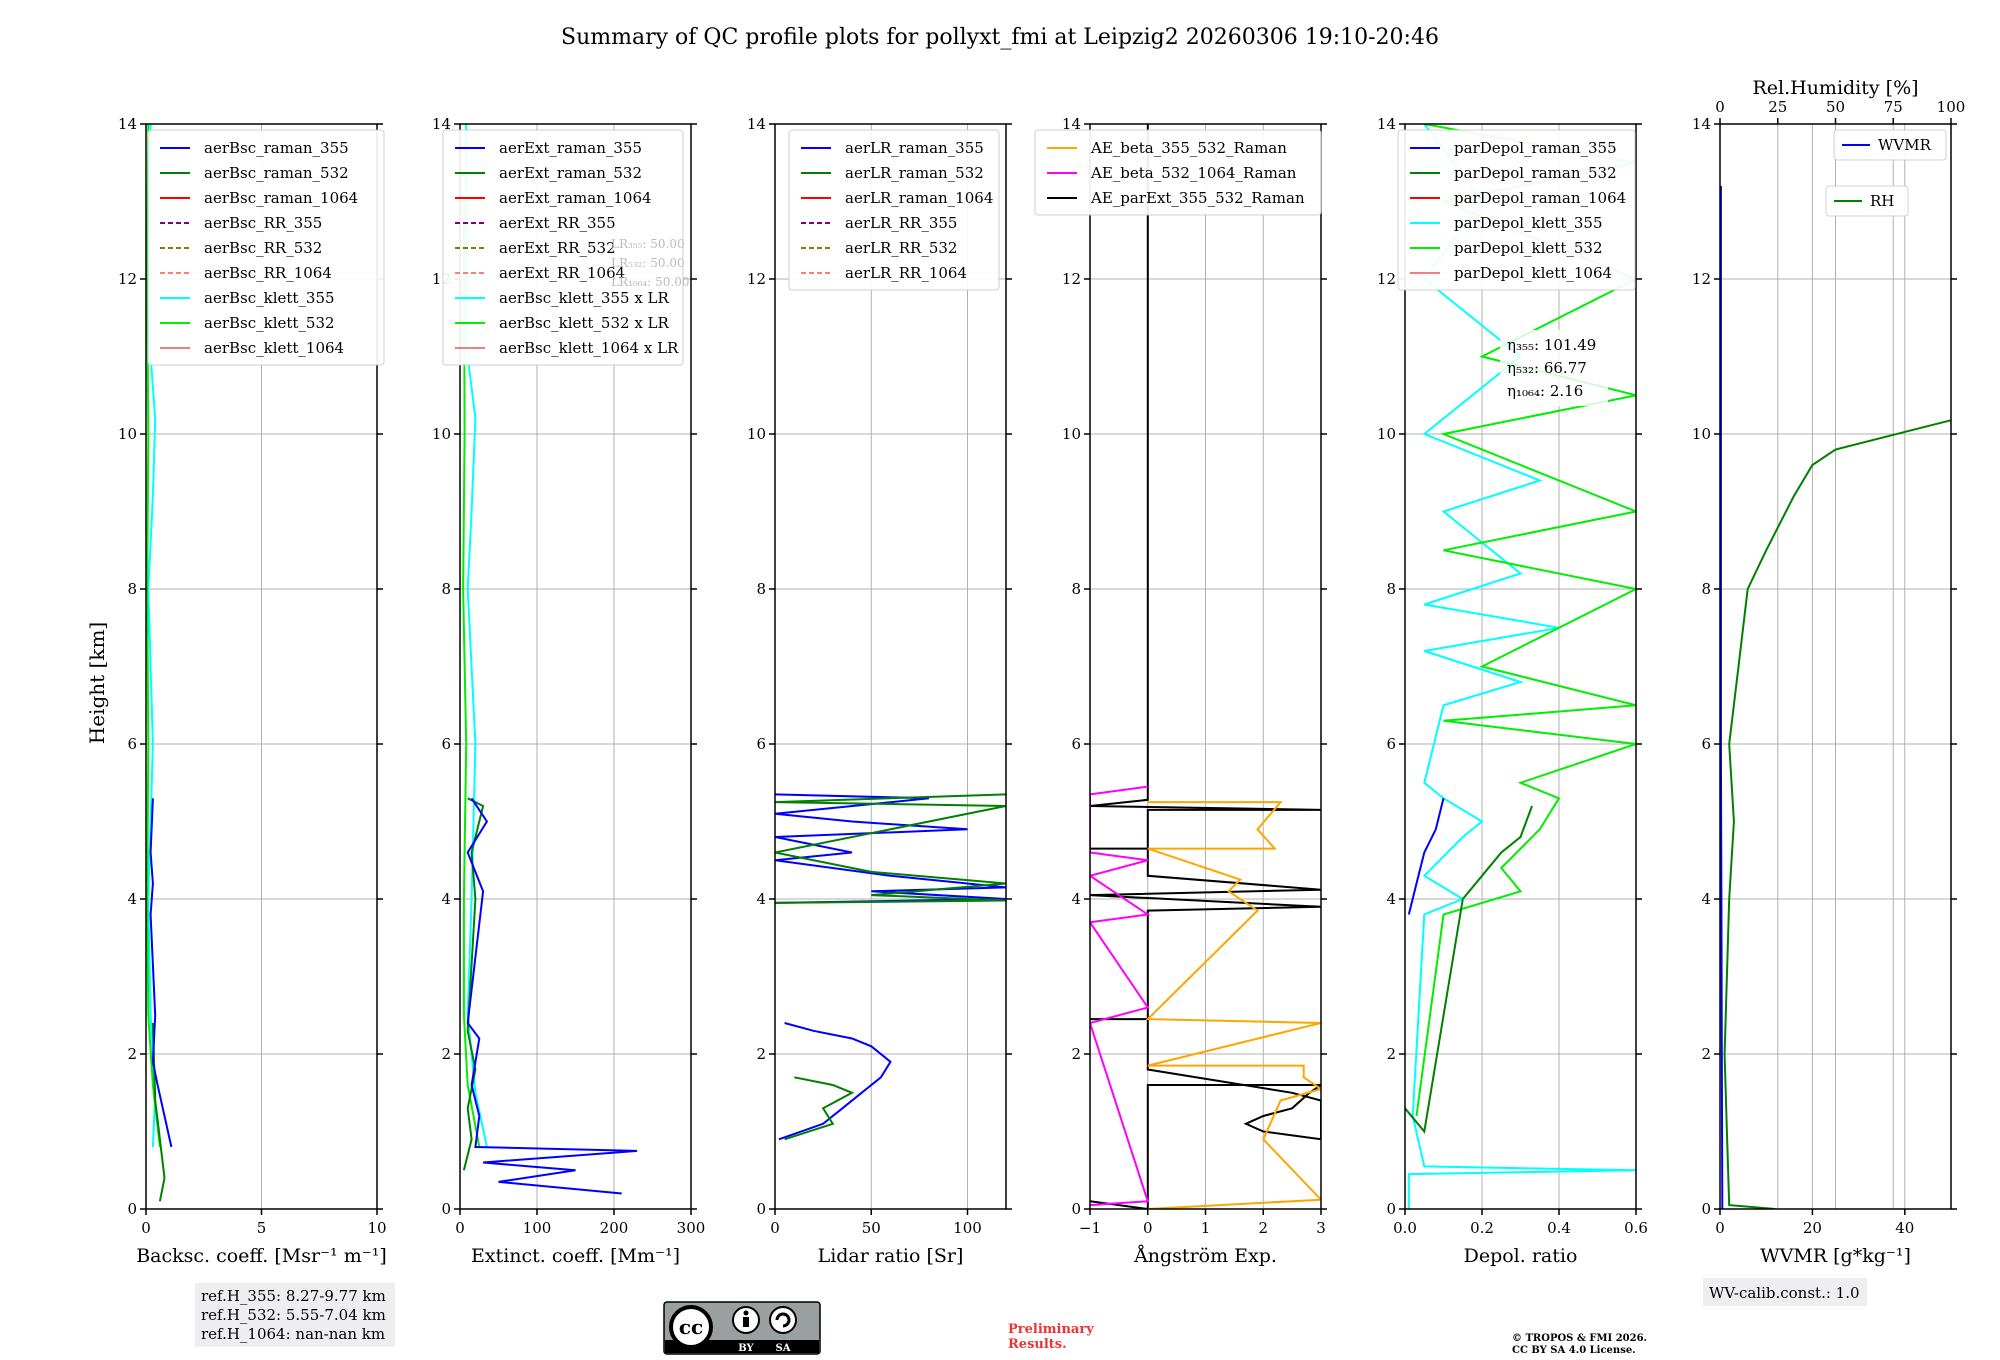  Describe the element at coordinates (276, 173) in the screenshot. I see `legend-item-aerbsc-raman-532: aerBsc_raman_532` at that location.